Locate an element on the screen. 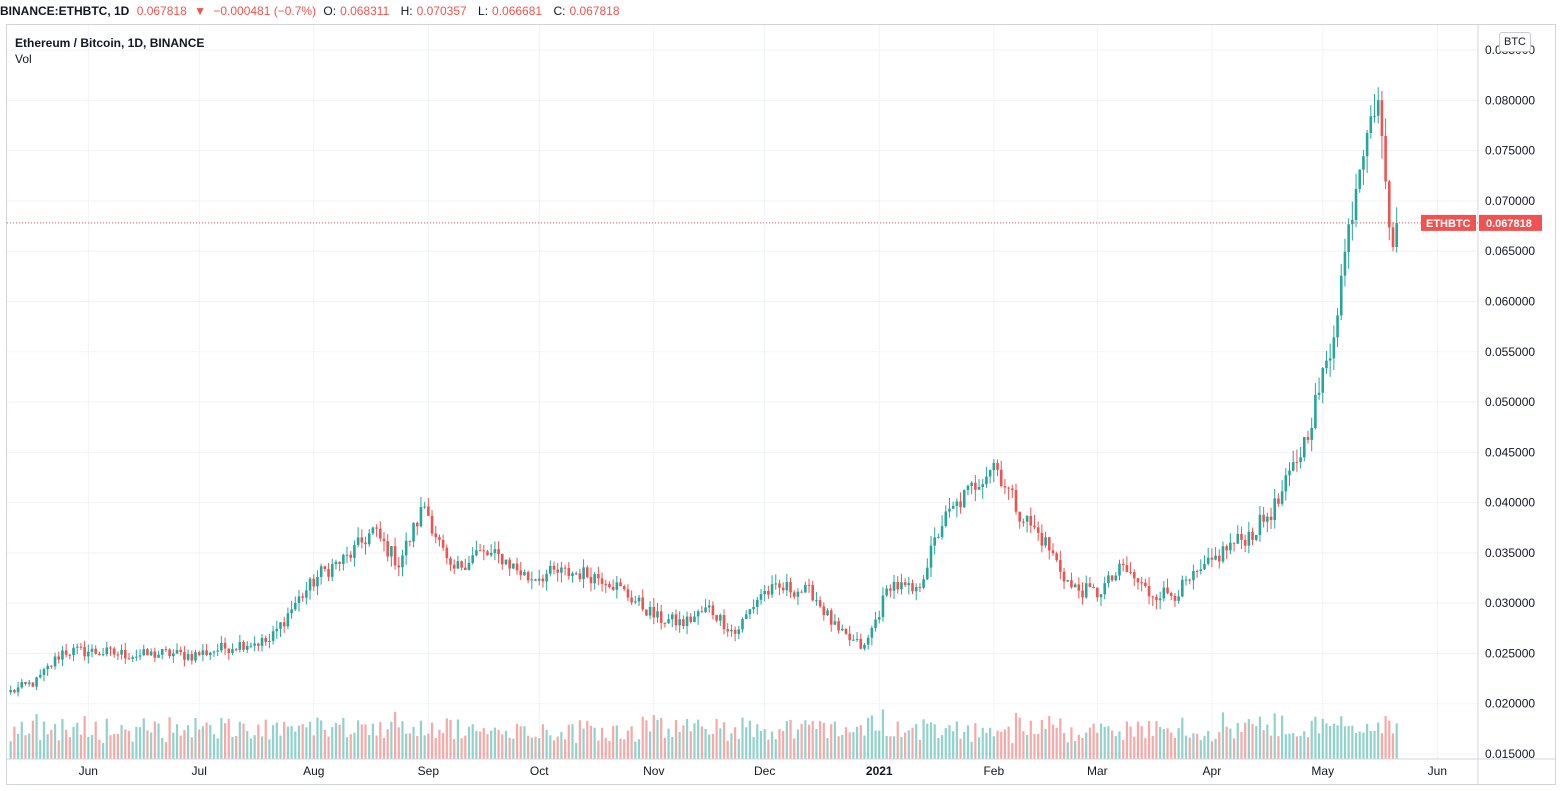 The image size is (1560, 791). down-arrow-icon: ▼ is located at coordinates (200, 11).